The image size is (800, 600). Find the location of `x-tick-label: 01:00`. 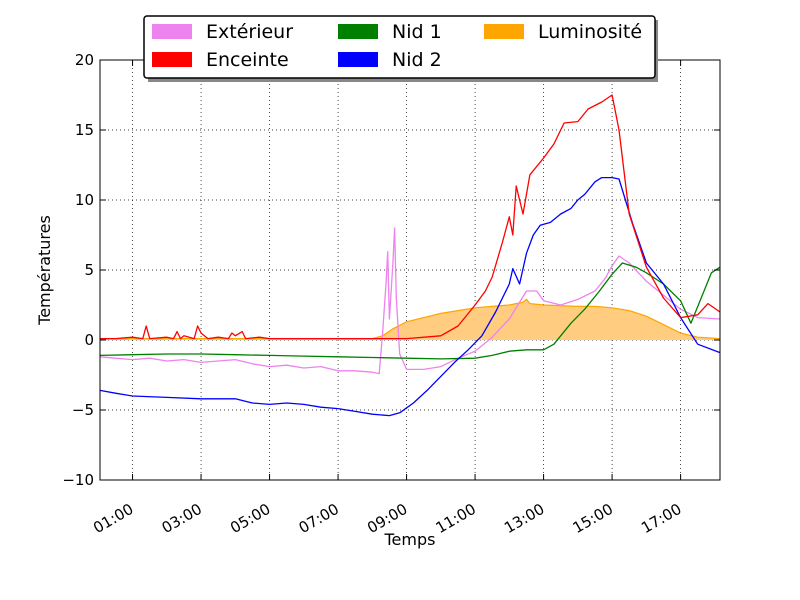

x-tick-label: 01:00 is located at coordinates (113, 518).